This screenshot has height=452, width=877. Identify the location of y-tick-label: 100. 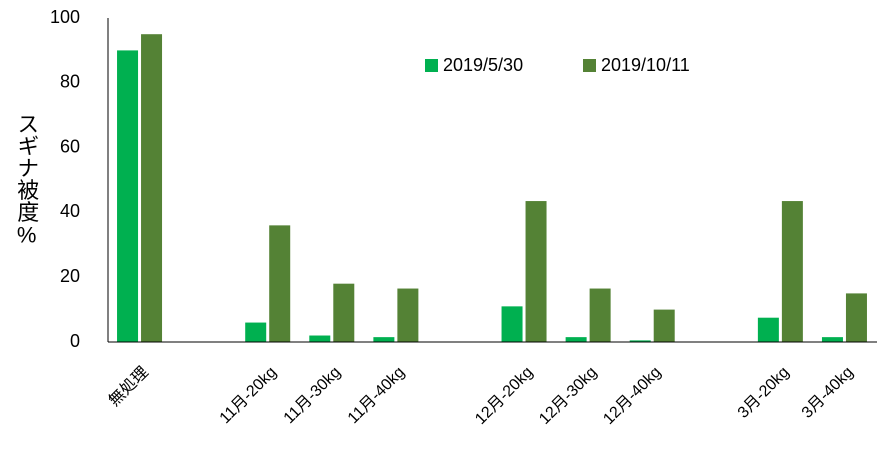
(65, 17).